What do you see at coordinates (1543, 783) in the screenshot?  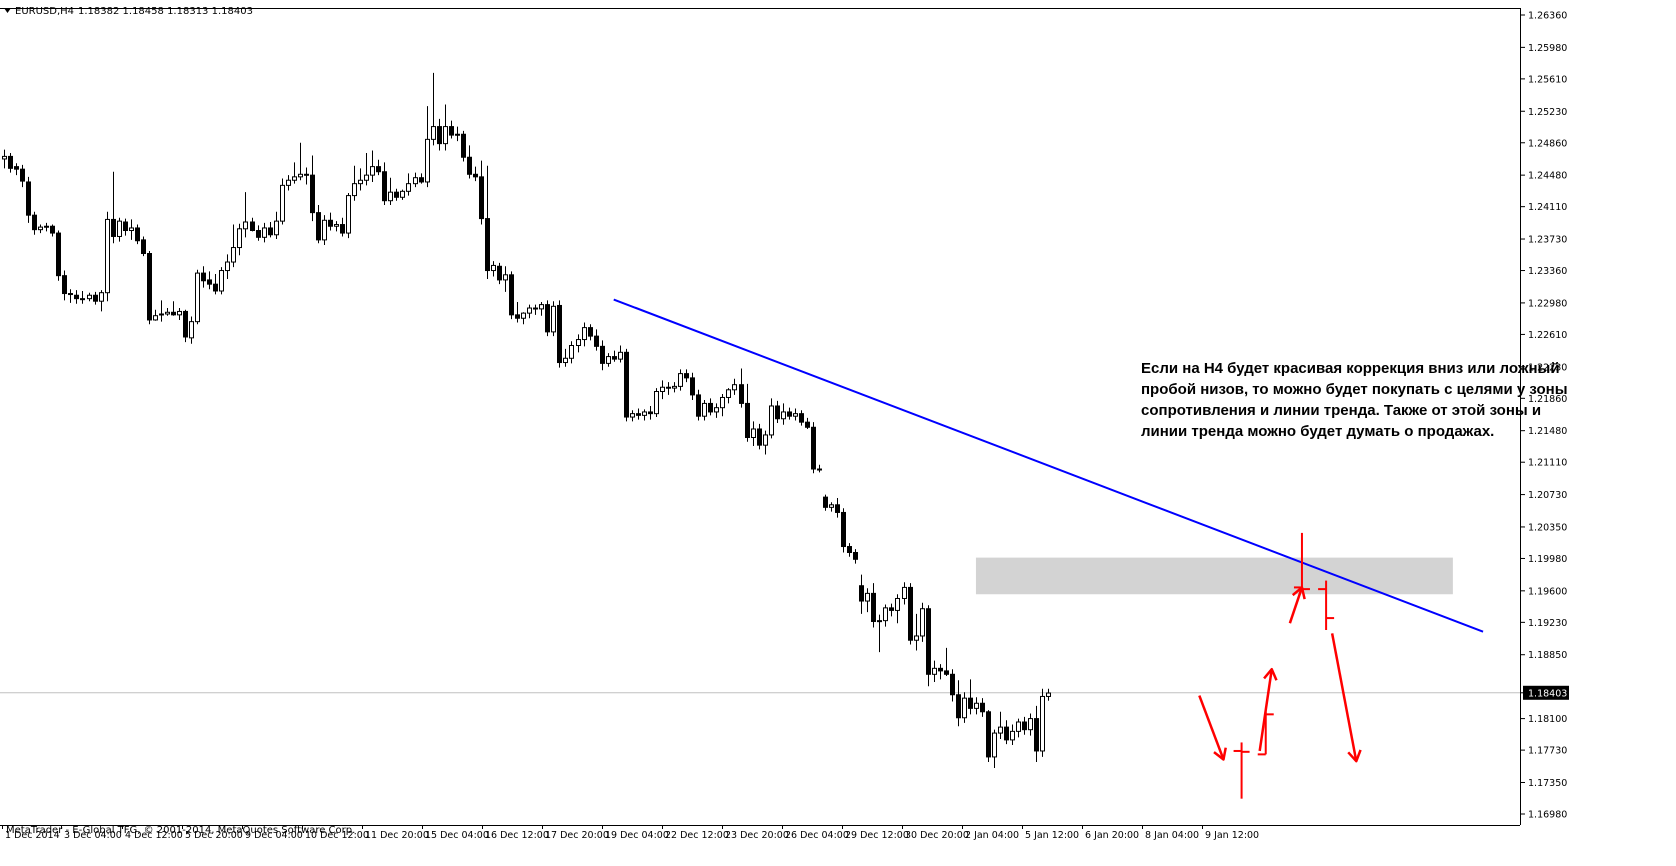 I see `price-tick: 1.17350` at bounding box center [1543, 783].